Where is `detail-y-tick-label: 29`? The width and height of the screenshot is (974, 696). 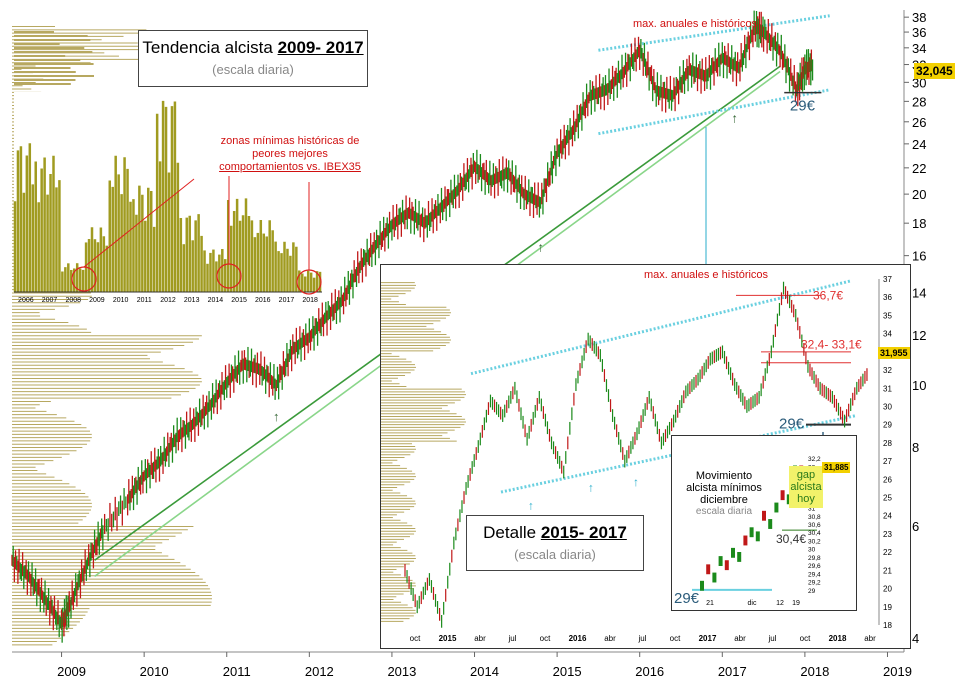
detail-y-tick-label: 29 is located at coordinates (887, 425).